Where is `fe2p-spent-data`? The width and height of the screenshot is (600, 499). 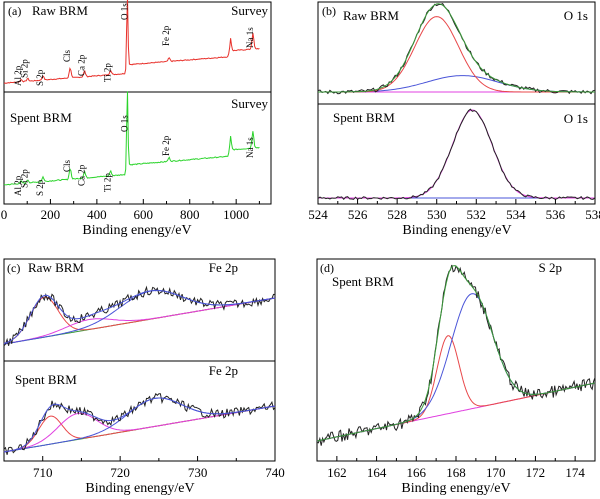
fe2p-spent-data is located at coordinates (139, 423).